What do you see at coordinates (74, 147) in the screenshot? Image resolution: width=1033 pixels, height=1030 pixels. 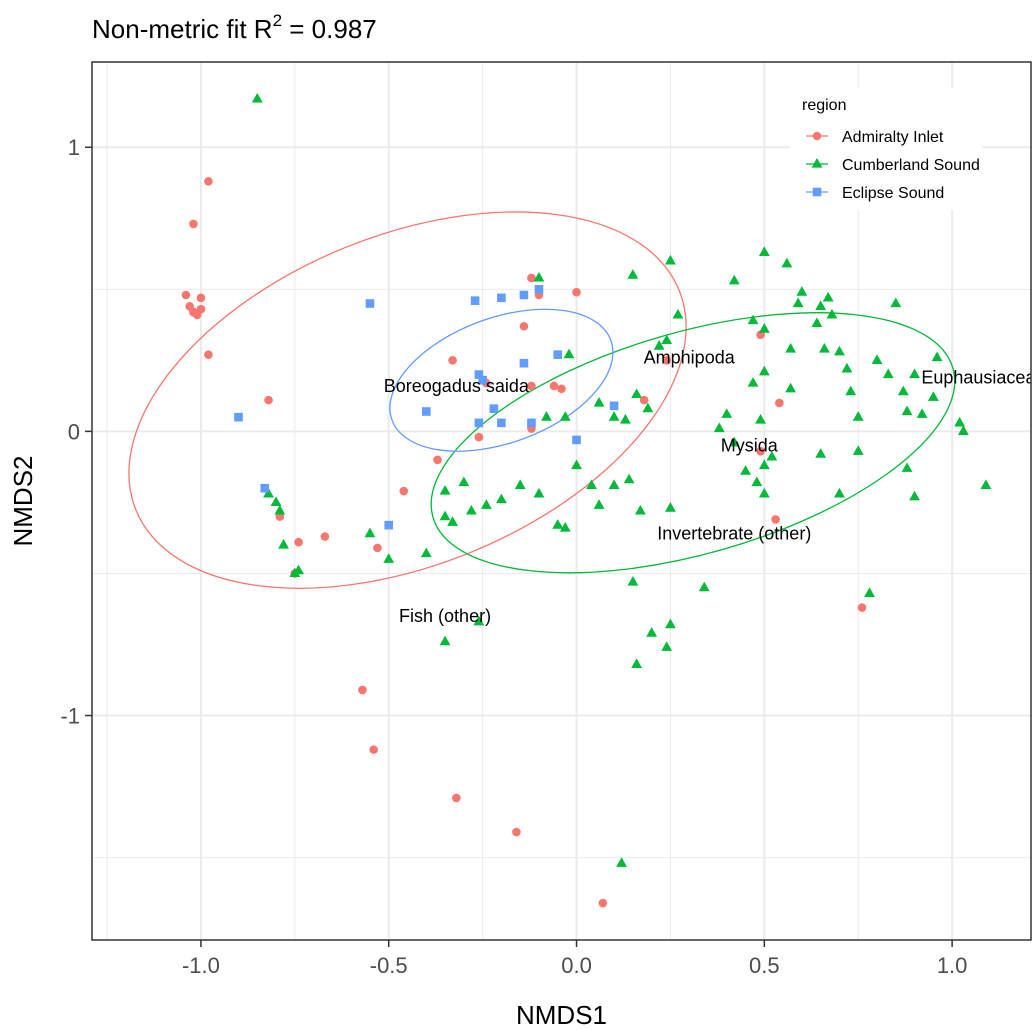 I see `y-tick-label: 1` at bounding box center [74, 147].